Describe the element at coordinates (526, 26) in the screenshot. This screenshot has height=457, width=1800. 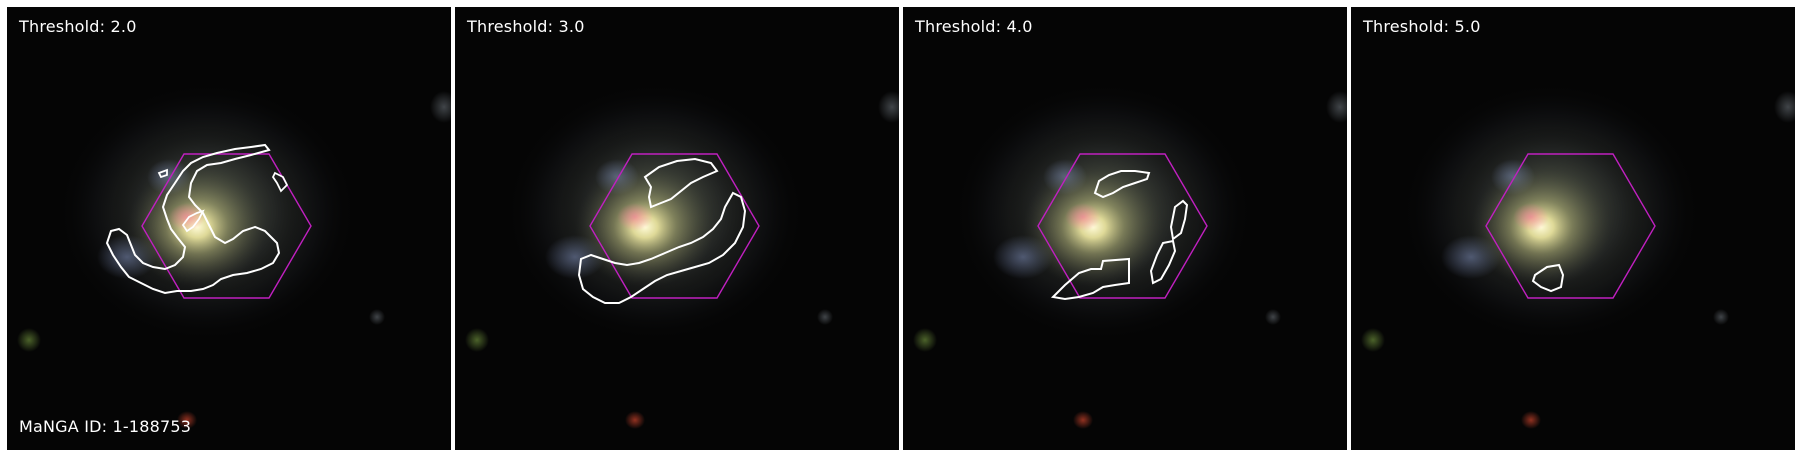
I see `threshold-label: Threshold: 3.0` at that location.